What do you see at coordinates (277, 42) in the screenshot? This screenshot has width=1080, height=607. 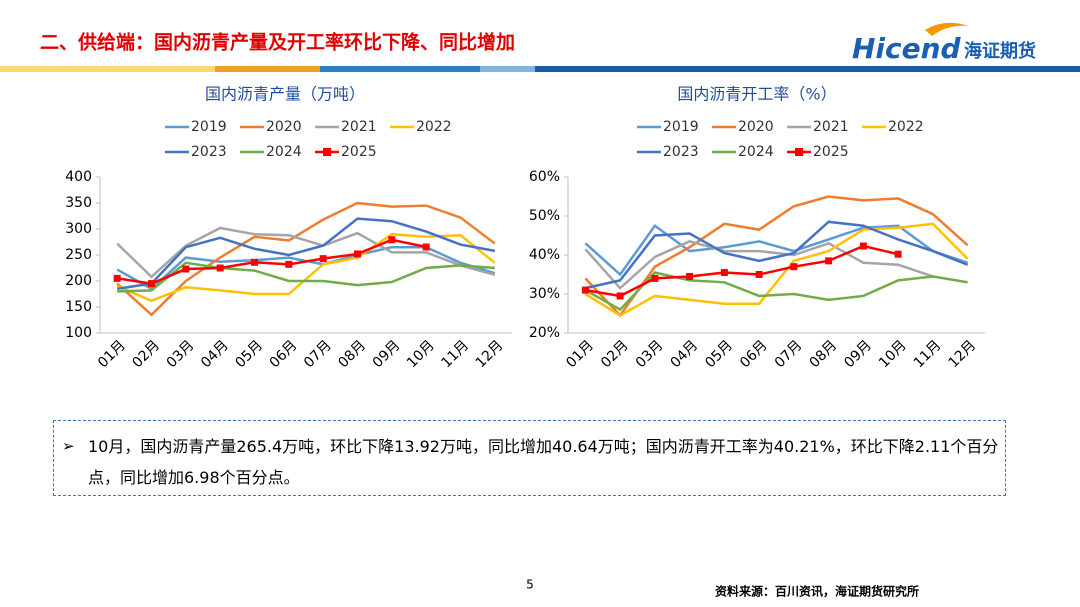 I see `slide-title: 二、供给端：国内沥青产量及开工率环比下降、同比增加` at bounding box center [277, 42].